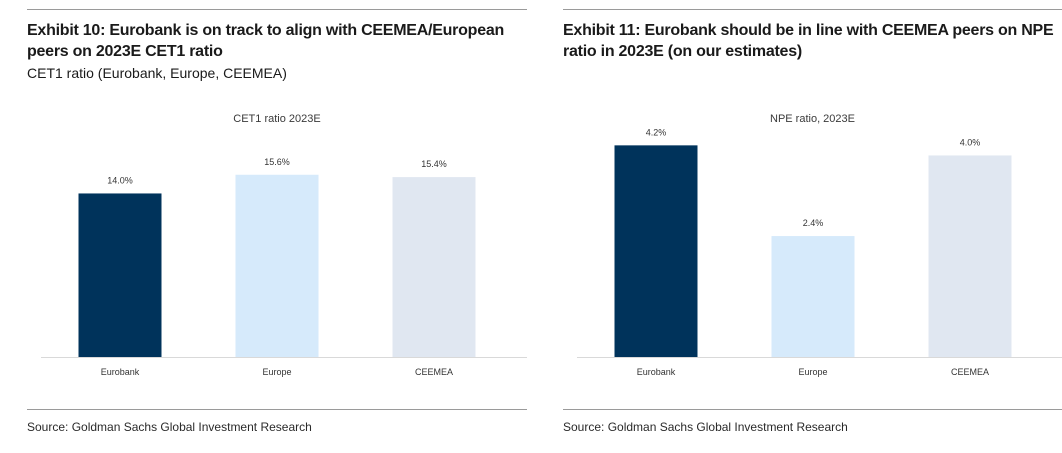 Image resolution: width=1062 pixels, height=453 pixels. What do you see at coordinates (812, 119) in the screenshot?
I see `chart-title: NPE ratio, 2023E` at bounding box center [812, 119].